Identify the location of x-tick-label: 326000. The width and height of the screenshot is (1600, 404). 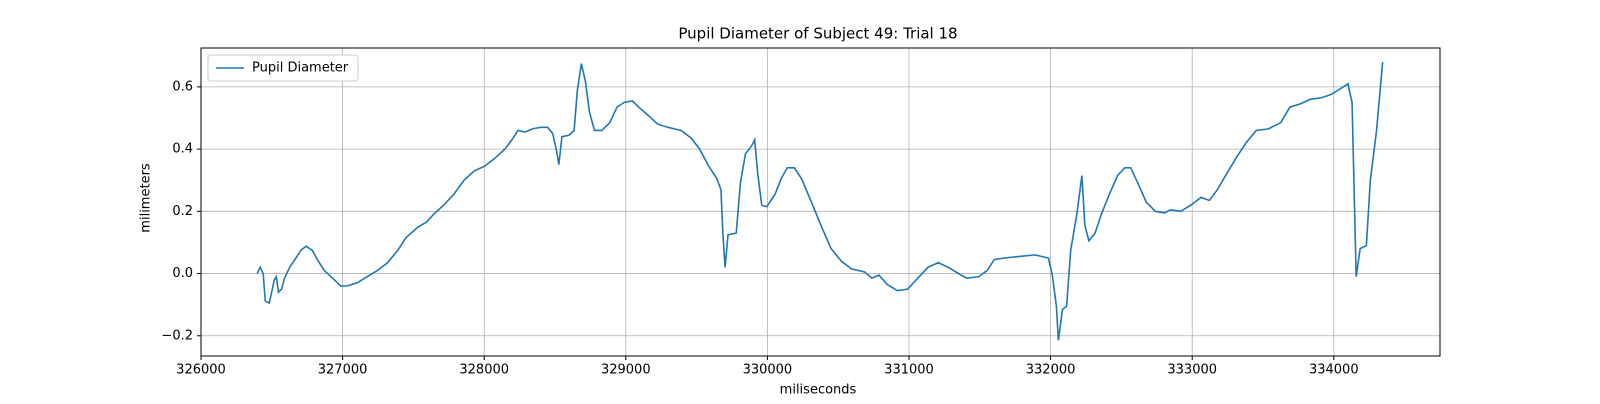
(201, 370).